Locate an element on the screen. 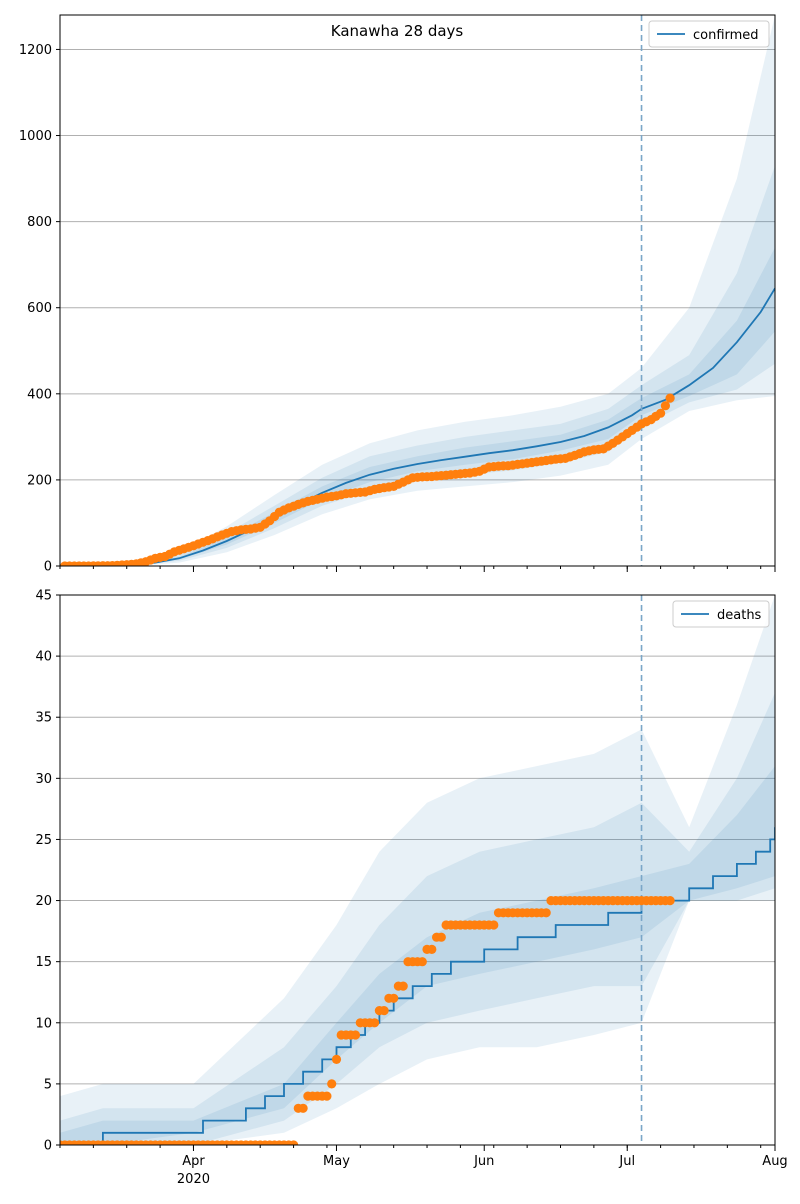 This screenshot has width=800, height=1204. deaths-ytick-label: 40 is located at coordinates (43, 657).